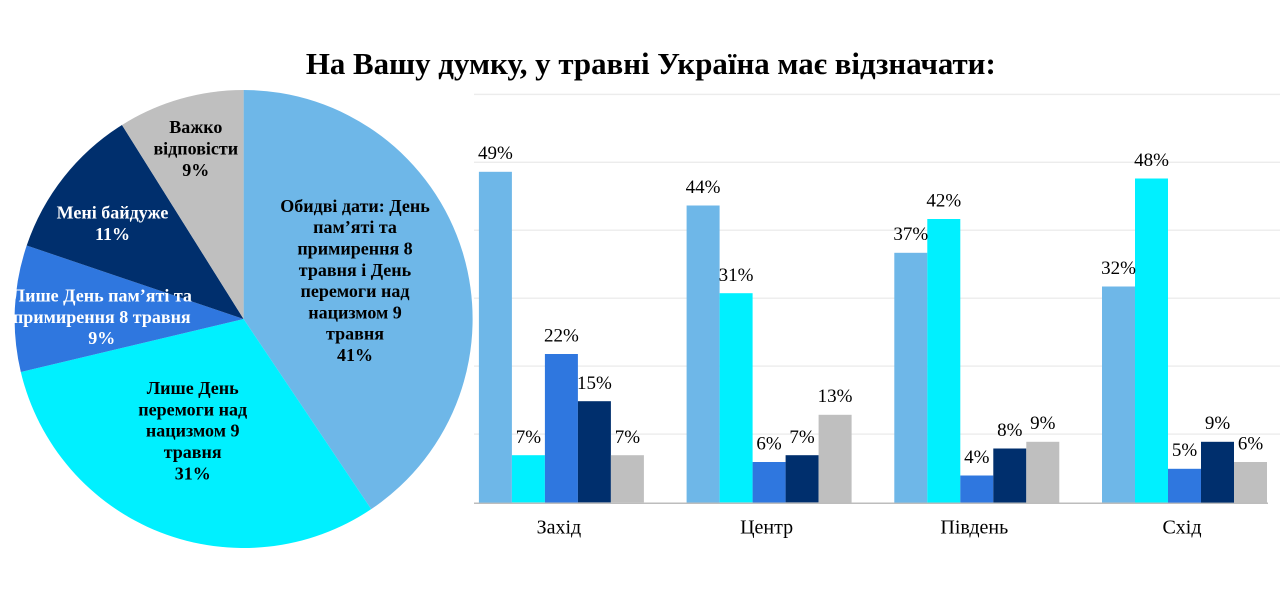 This screenshot has height=595, width=1280. I want to click on svg-text: Схід, so click(1181, 527).